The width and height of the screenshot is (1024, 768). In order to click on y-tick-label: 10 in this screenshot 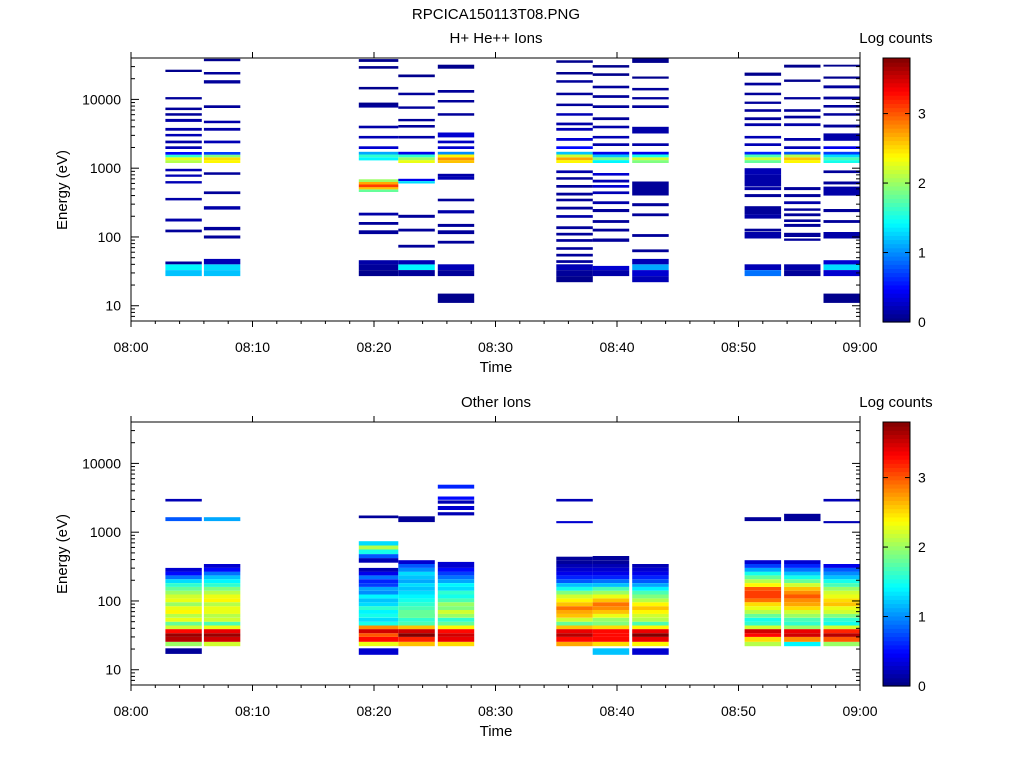, I will do `click(113, 670)`.